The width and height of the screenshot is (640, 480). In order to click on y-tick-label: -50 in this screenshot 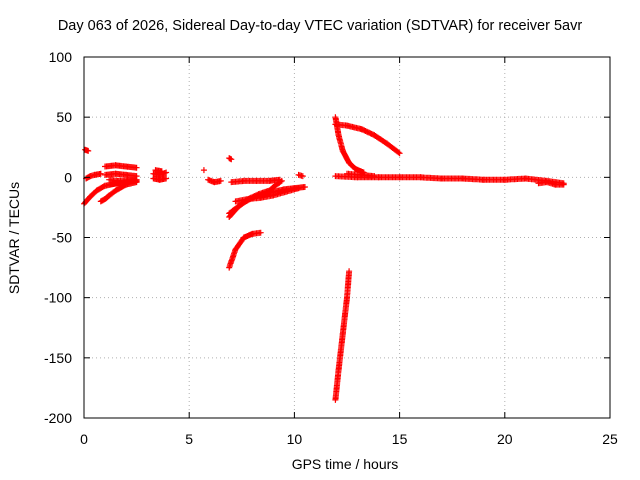, I will do `click(62, 238)`.